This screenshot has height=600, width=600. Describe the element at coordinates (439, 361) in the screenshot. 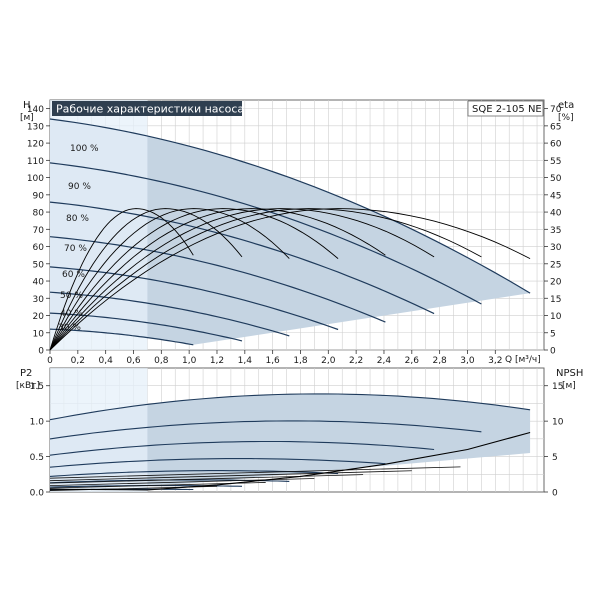

I see `x-tick-label: 2,8` at that location.